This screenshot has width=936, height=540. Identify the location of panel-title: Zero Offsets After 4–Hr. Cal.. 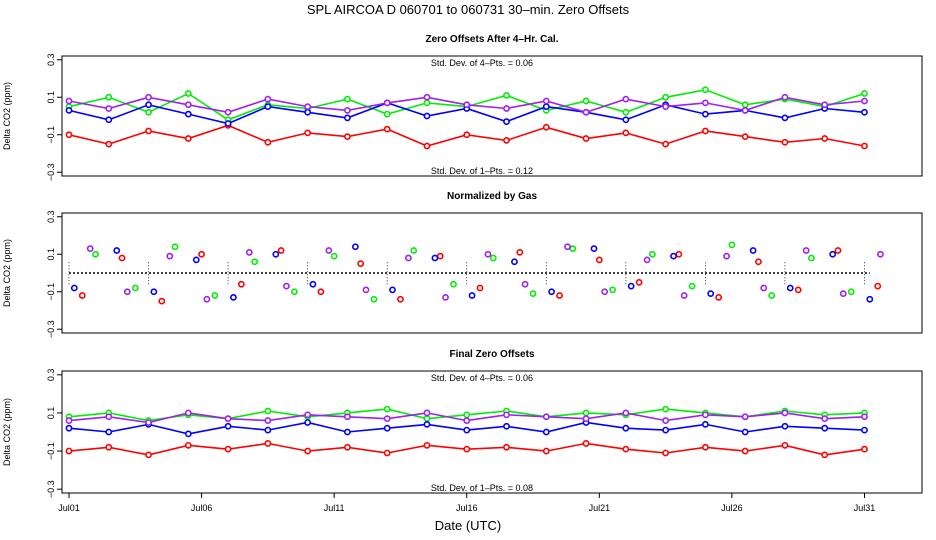
(491, 39).